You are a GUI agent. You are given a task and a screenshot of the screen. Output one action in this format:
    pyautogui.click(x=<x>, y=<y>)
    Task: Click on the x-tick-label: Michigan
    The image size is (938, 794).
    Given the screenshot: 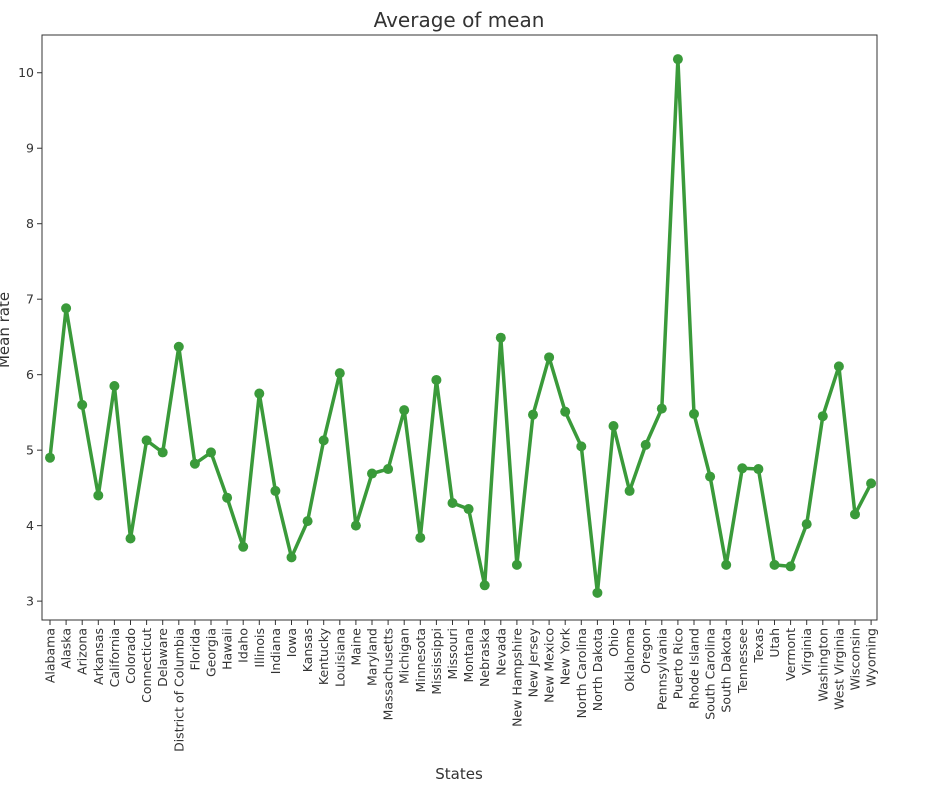 What is the action you would take?
    pyautogui.click(x=404, y=656)
    